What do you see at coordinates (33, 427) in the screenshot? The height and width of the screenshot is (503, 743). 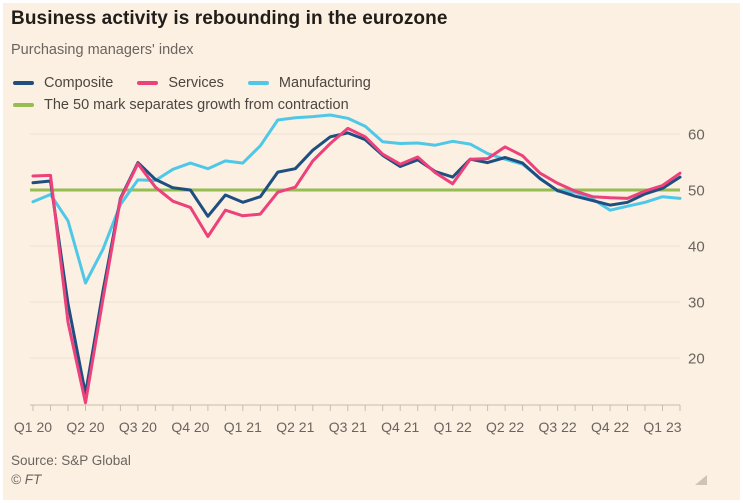 I see `x-axis-label: Q1 20` at bounding box center [33, 427].